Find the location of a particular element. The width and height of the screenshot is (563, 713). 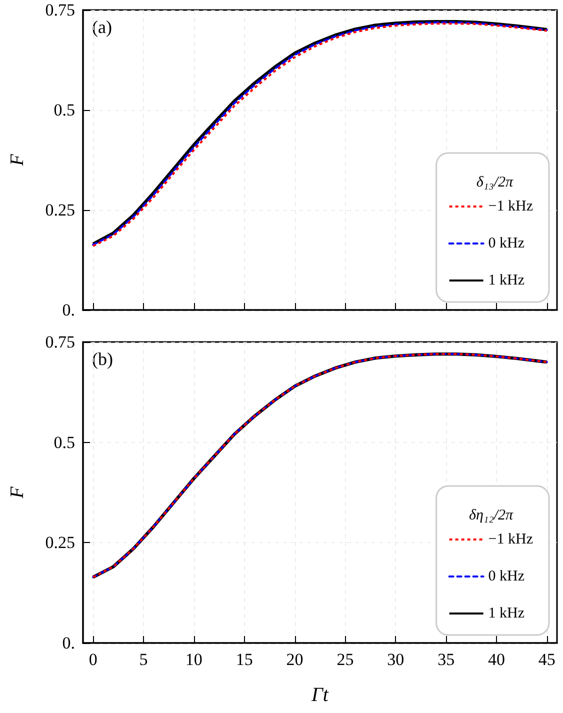

x-tick-label: 30 is located at coordinates (395, 659).